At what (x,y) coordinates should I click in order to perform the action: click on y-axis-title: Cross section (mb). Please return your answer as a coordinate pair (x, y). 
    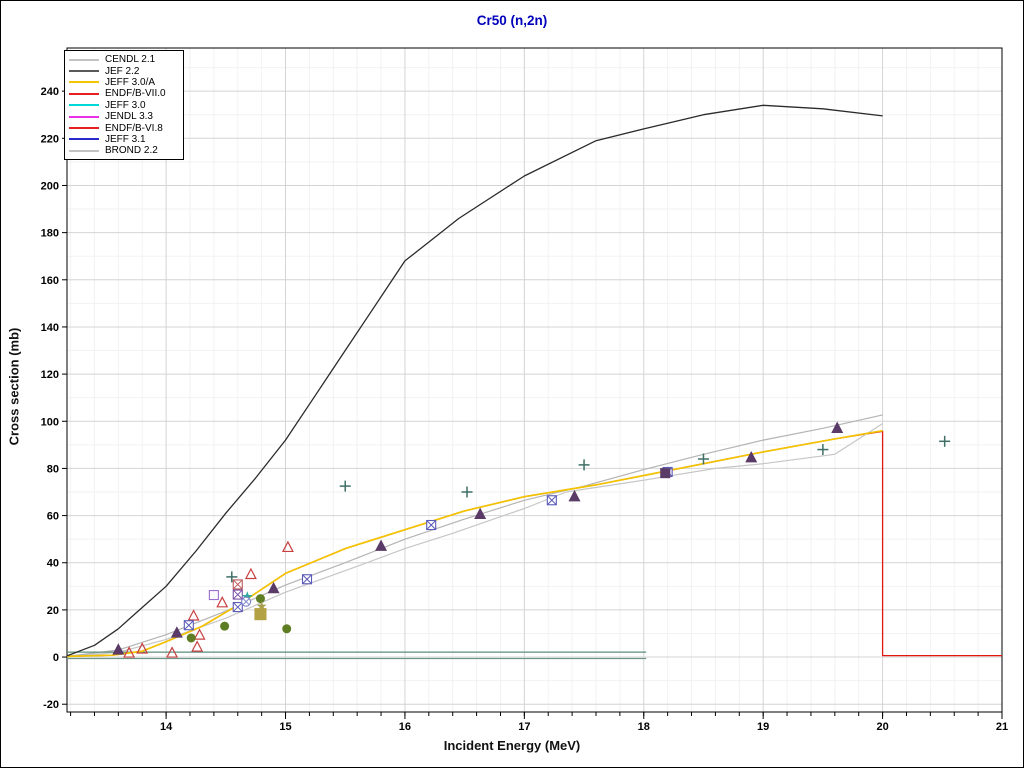
    Looking at the image, I should click on (14, 386).